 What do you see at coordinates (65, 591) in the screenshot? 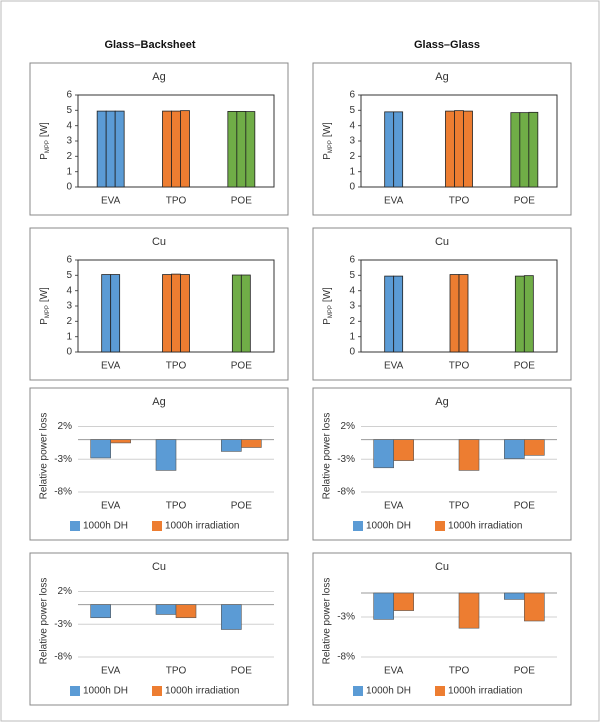
I see `y-tick-label: 2%` at bounding box center [65, 591].